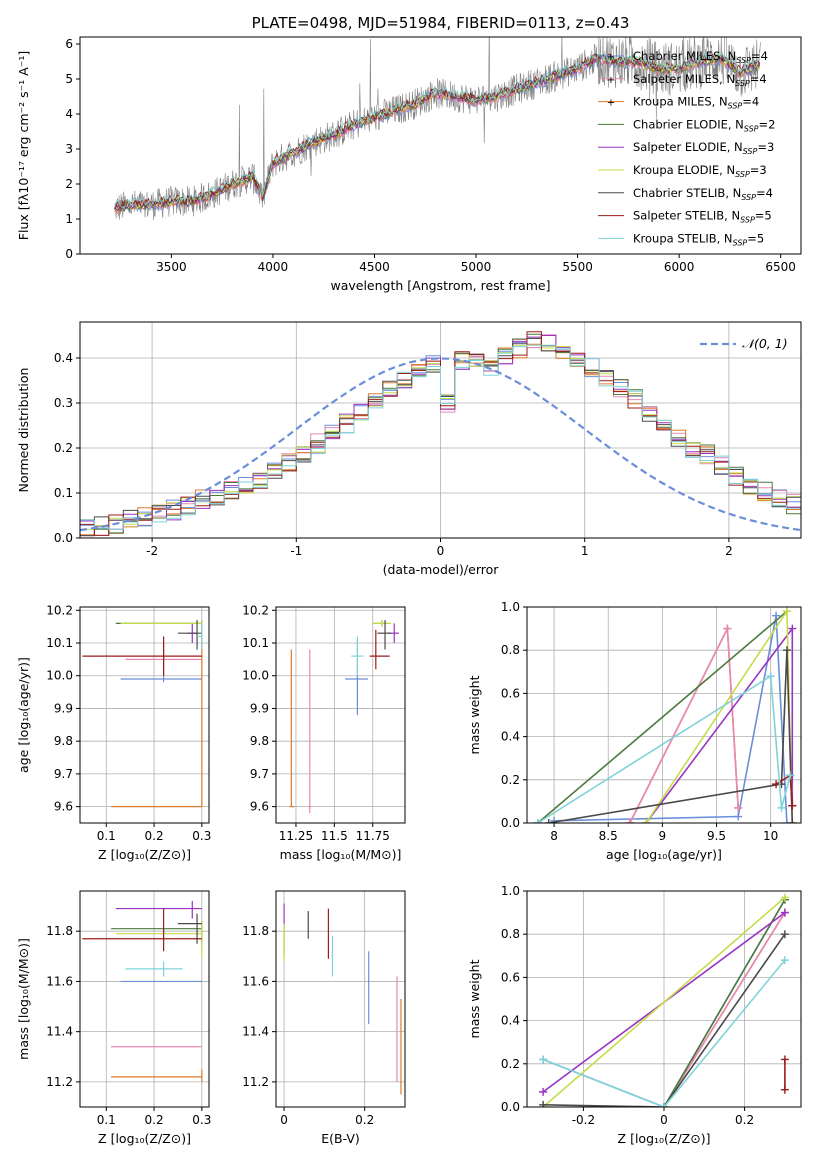  I want to click on x-axis-label: Z [log₁₀(Z/Z⊙)], so click(144, 1138).